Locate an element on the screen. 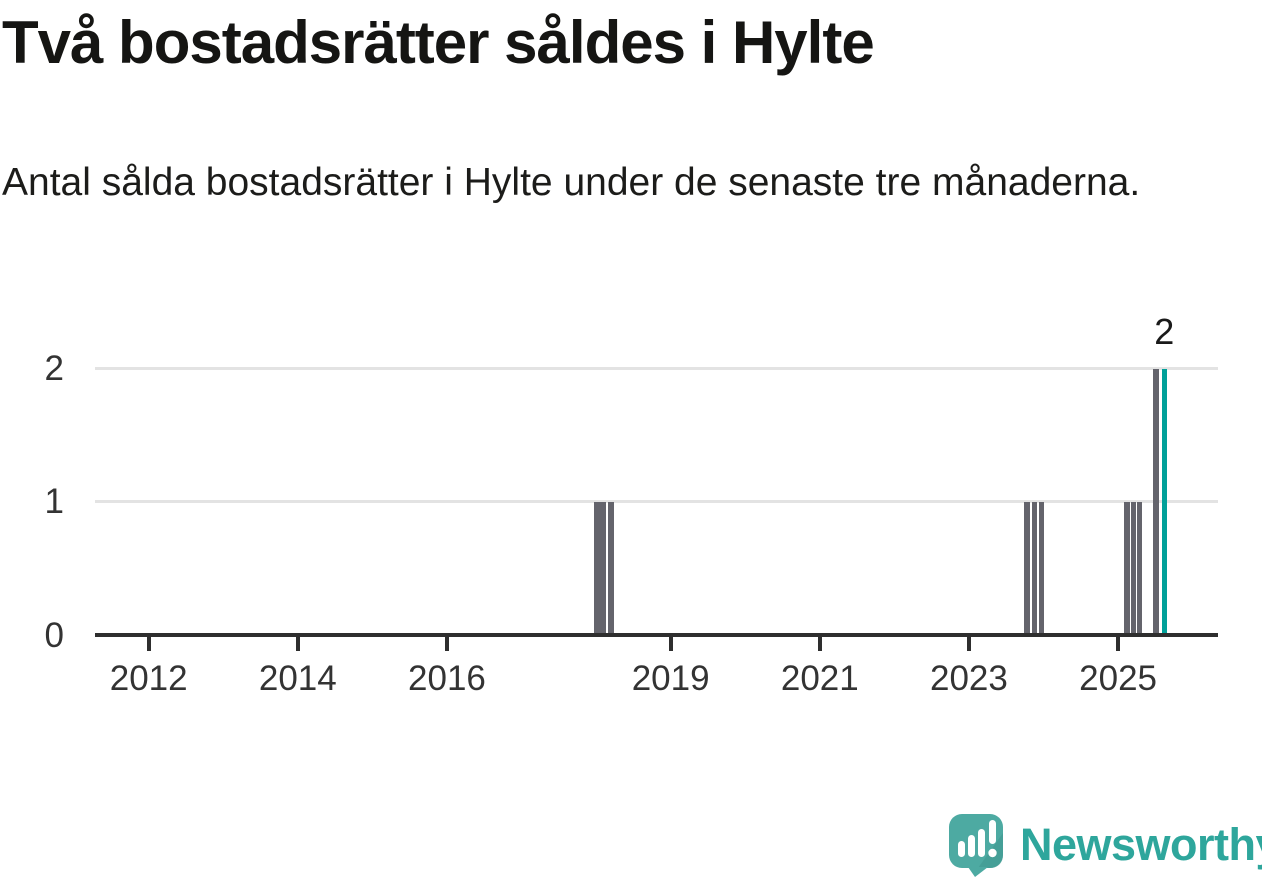 The height and width of the screenshot is (879, 1262). y-tick-label: 2 is located at coordinates (54, 368).